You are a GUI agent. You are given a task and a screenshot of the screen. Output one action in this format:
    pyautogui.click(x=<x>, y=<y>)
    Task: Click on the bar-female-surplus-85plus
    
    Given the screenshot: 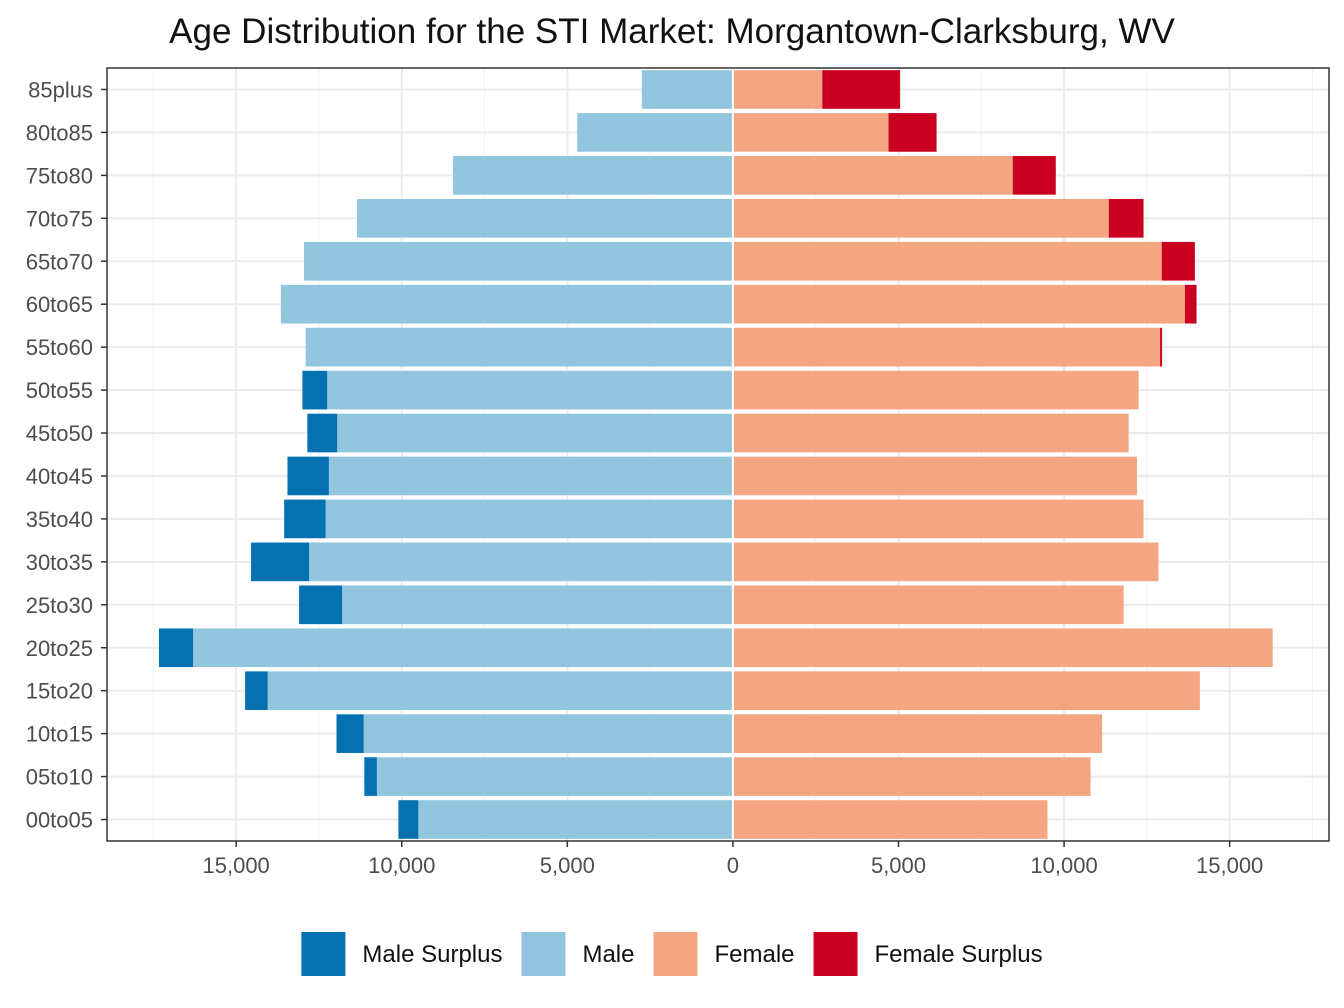 What is the action you would take?
    pyautogui.click(x=861, y=89)
    